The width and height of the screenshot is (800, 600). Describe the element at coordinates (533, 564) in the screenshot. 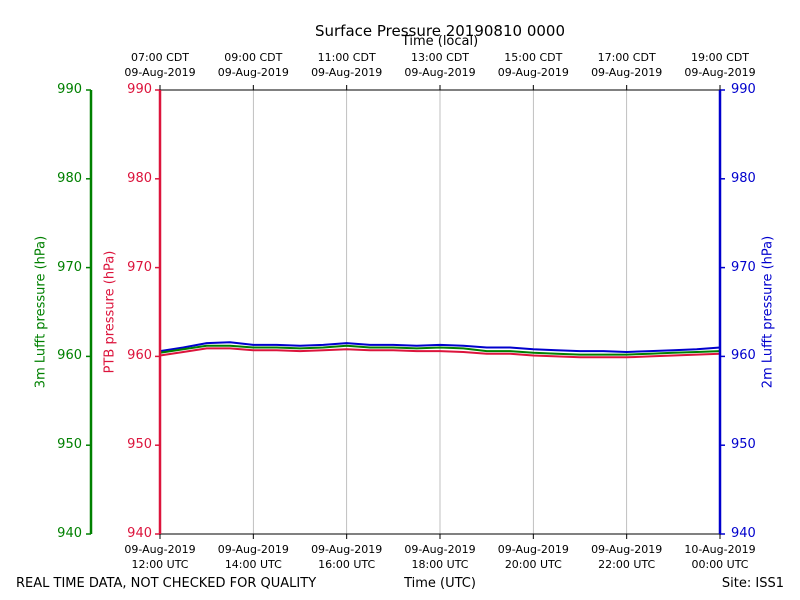

I see `xtick-label-bottom-time-20: 20:00 UTC` at that location.